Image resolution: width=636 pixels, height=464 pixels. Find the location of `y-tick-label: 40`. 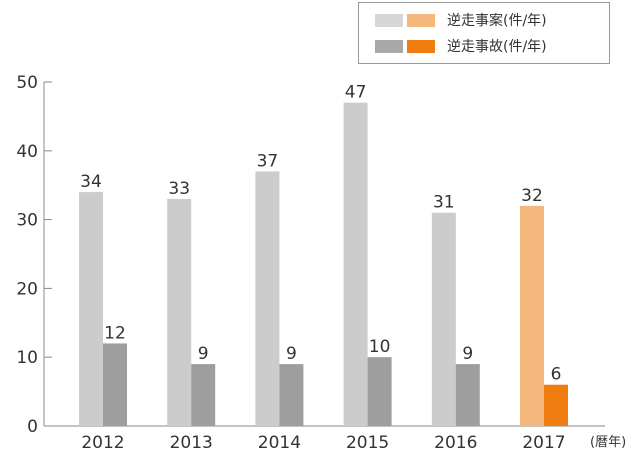

y-tick-label: 40 is located at coordinates (27, 152).